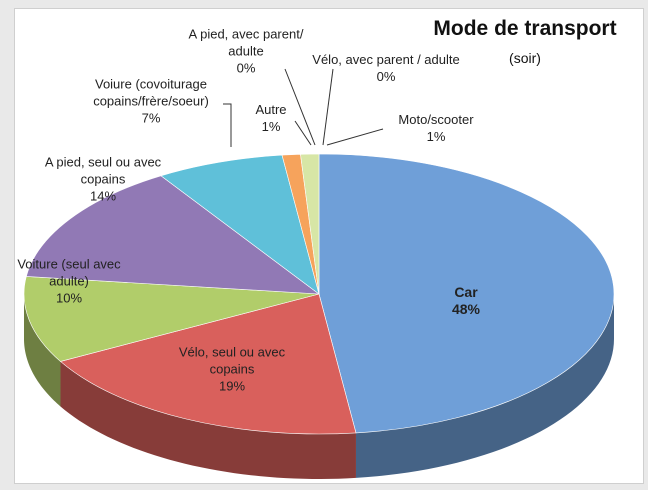  I want to click on category-label: Moto/scooter, so click(436, 119).